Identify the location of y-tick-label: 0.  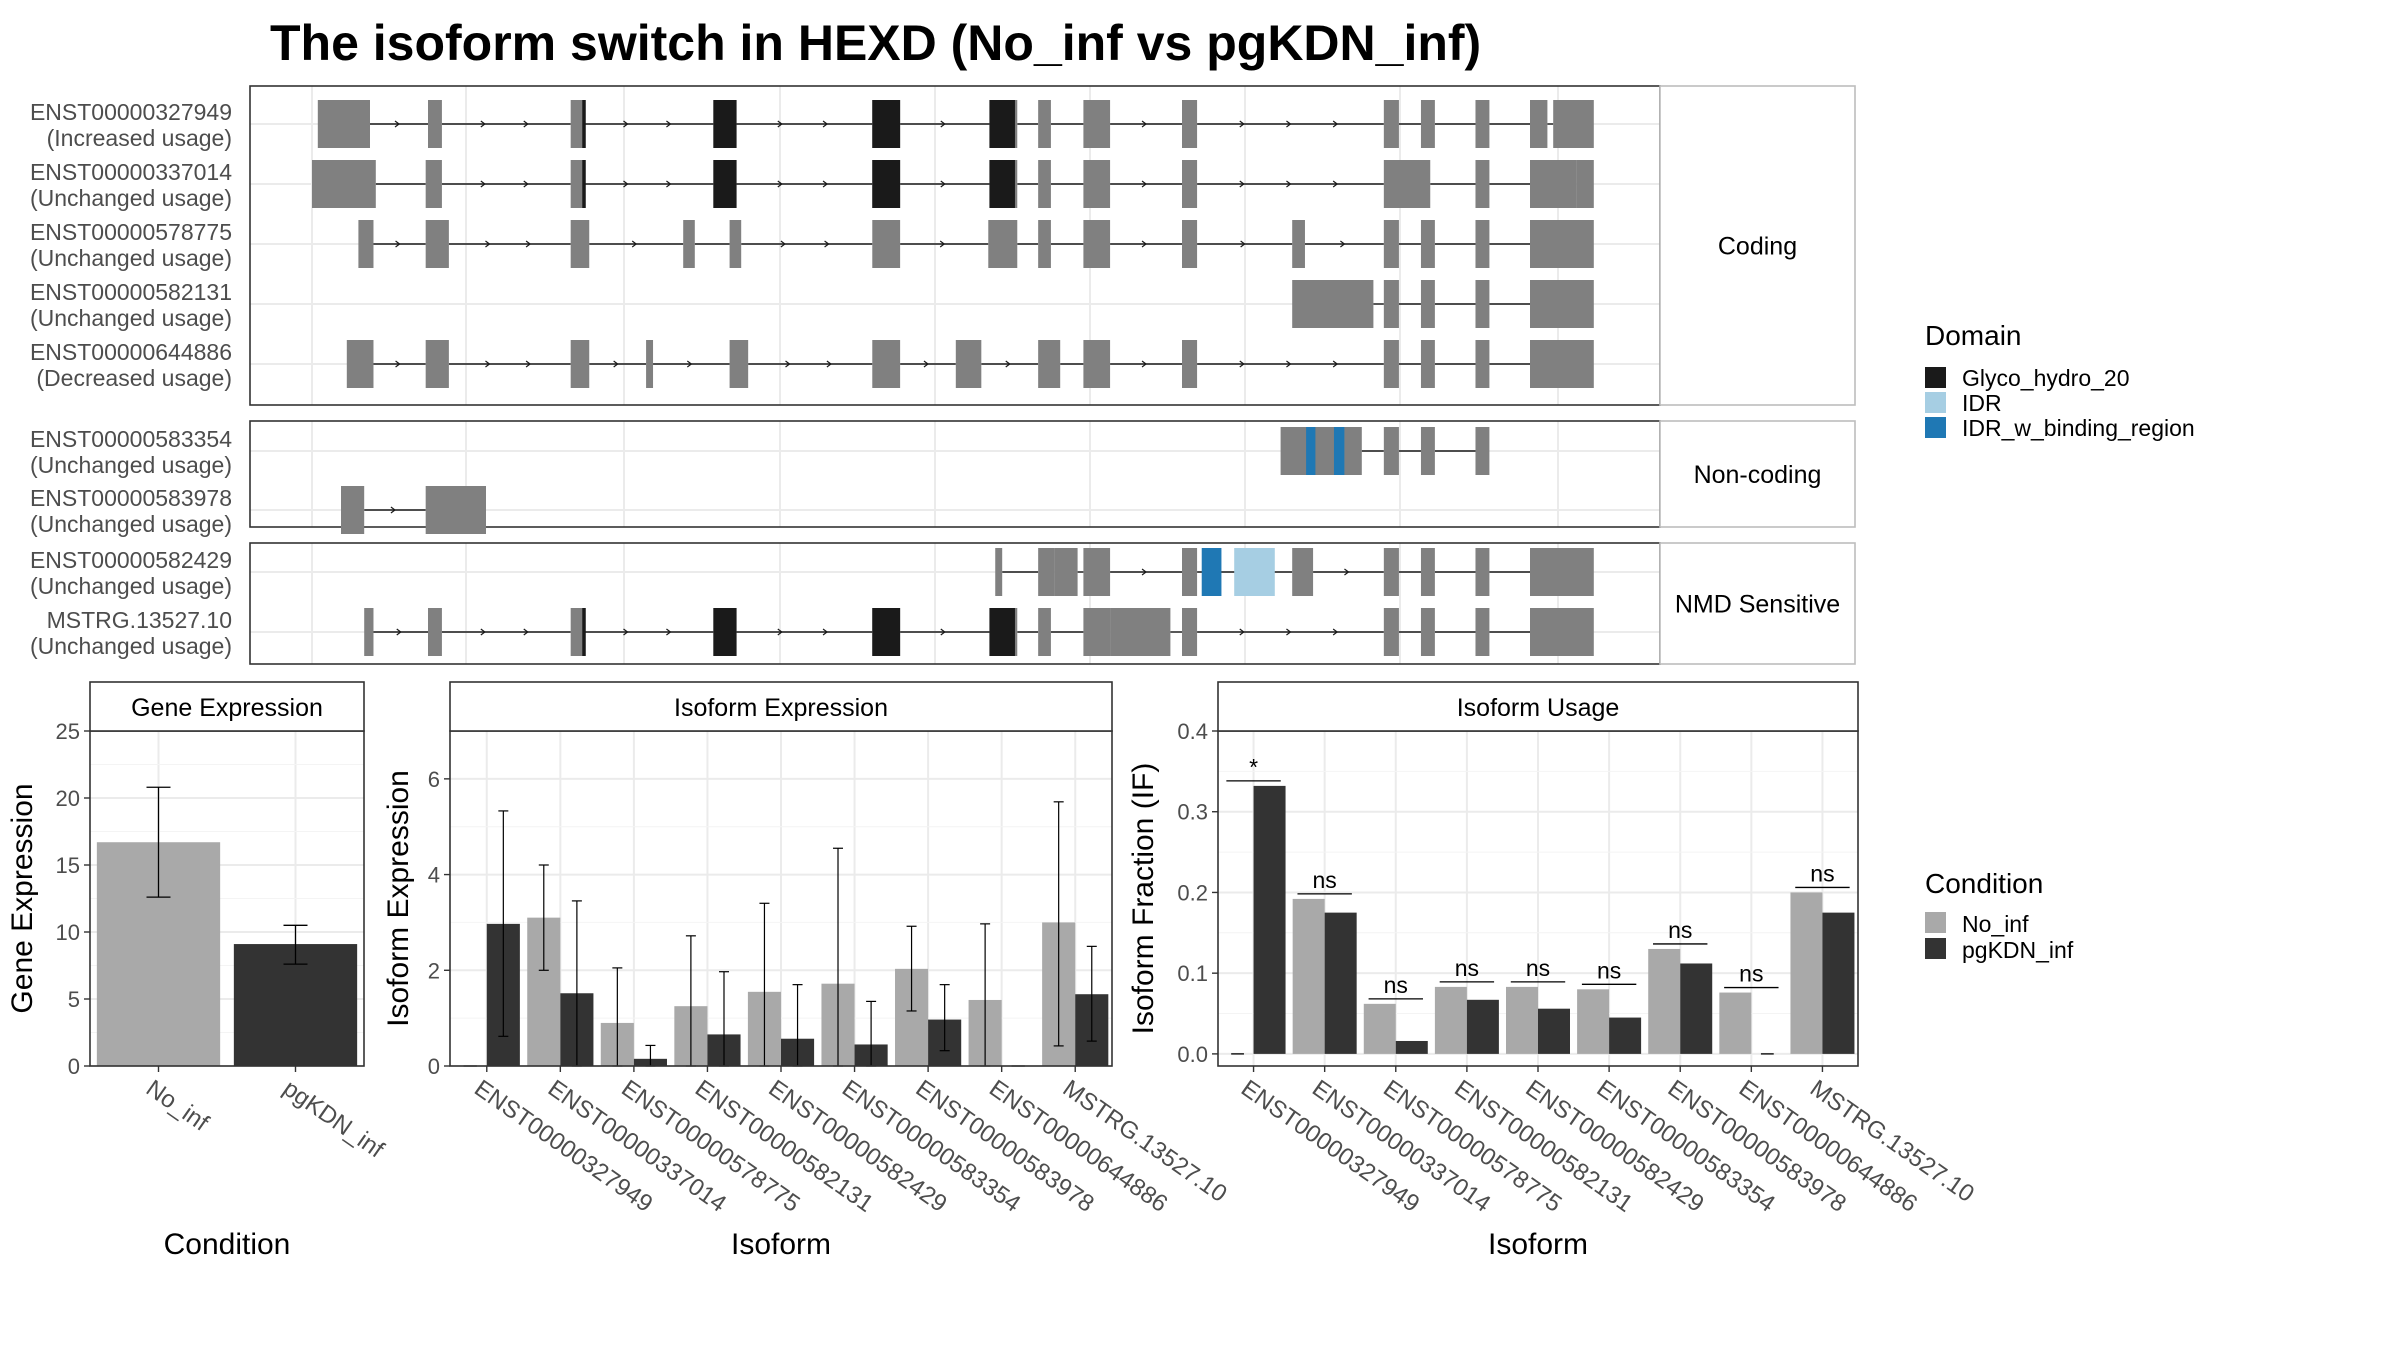
(434, 1066).